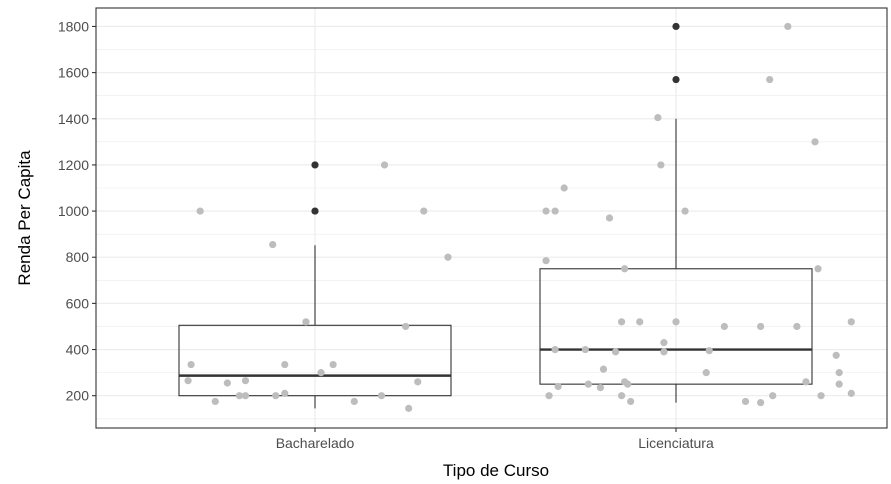 This screenshot has width=891, height=484. What do you see at coordinates (73, 26) in the screenshot?
I see `y-tick-label: 1800` at bounding box center [73, 26].